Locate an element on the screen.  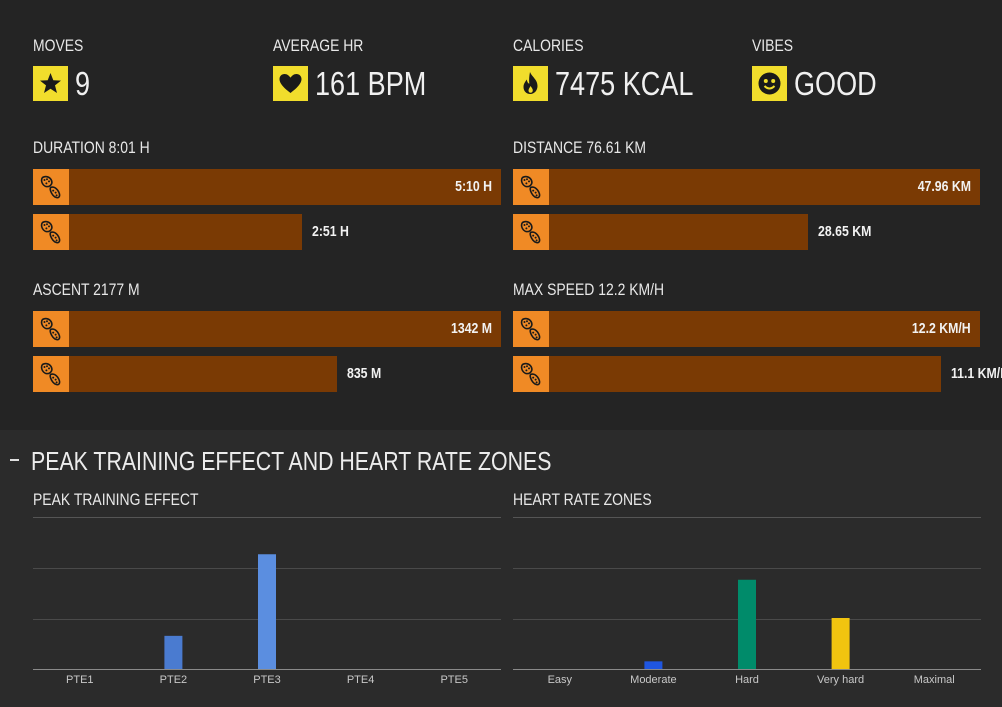
metric-bar: 28.65 KM is located at coordinates (746, 232).